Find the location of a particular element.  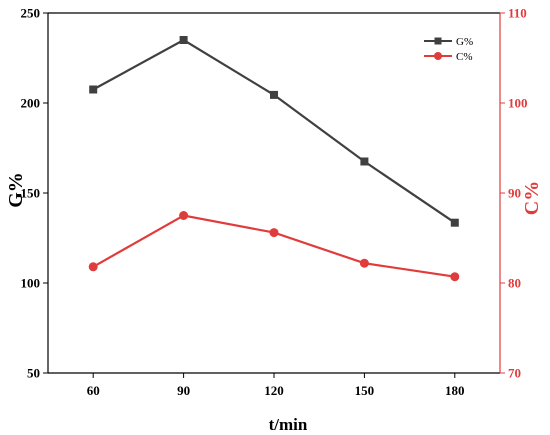

legend-label-g: G% is located at coordinates (464, 42).